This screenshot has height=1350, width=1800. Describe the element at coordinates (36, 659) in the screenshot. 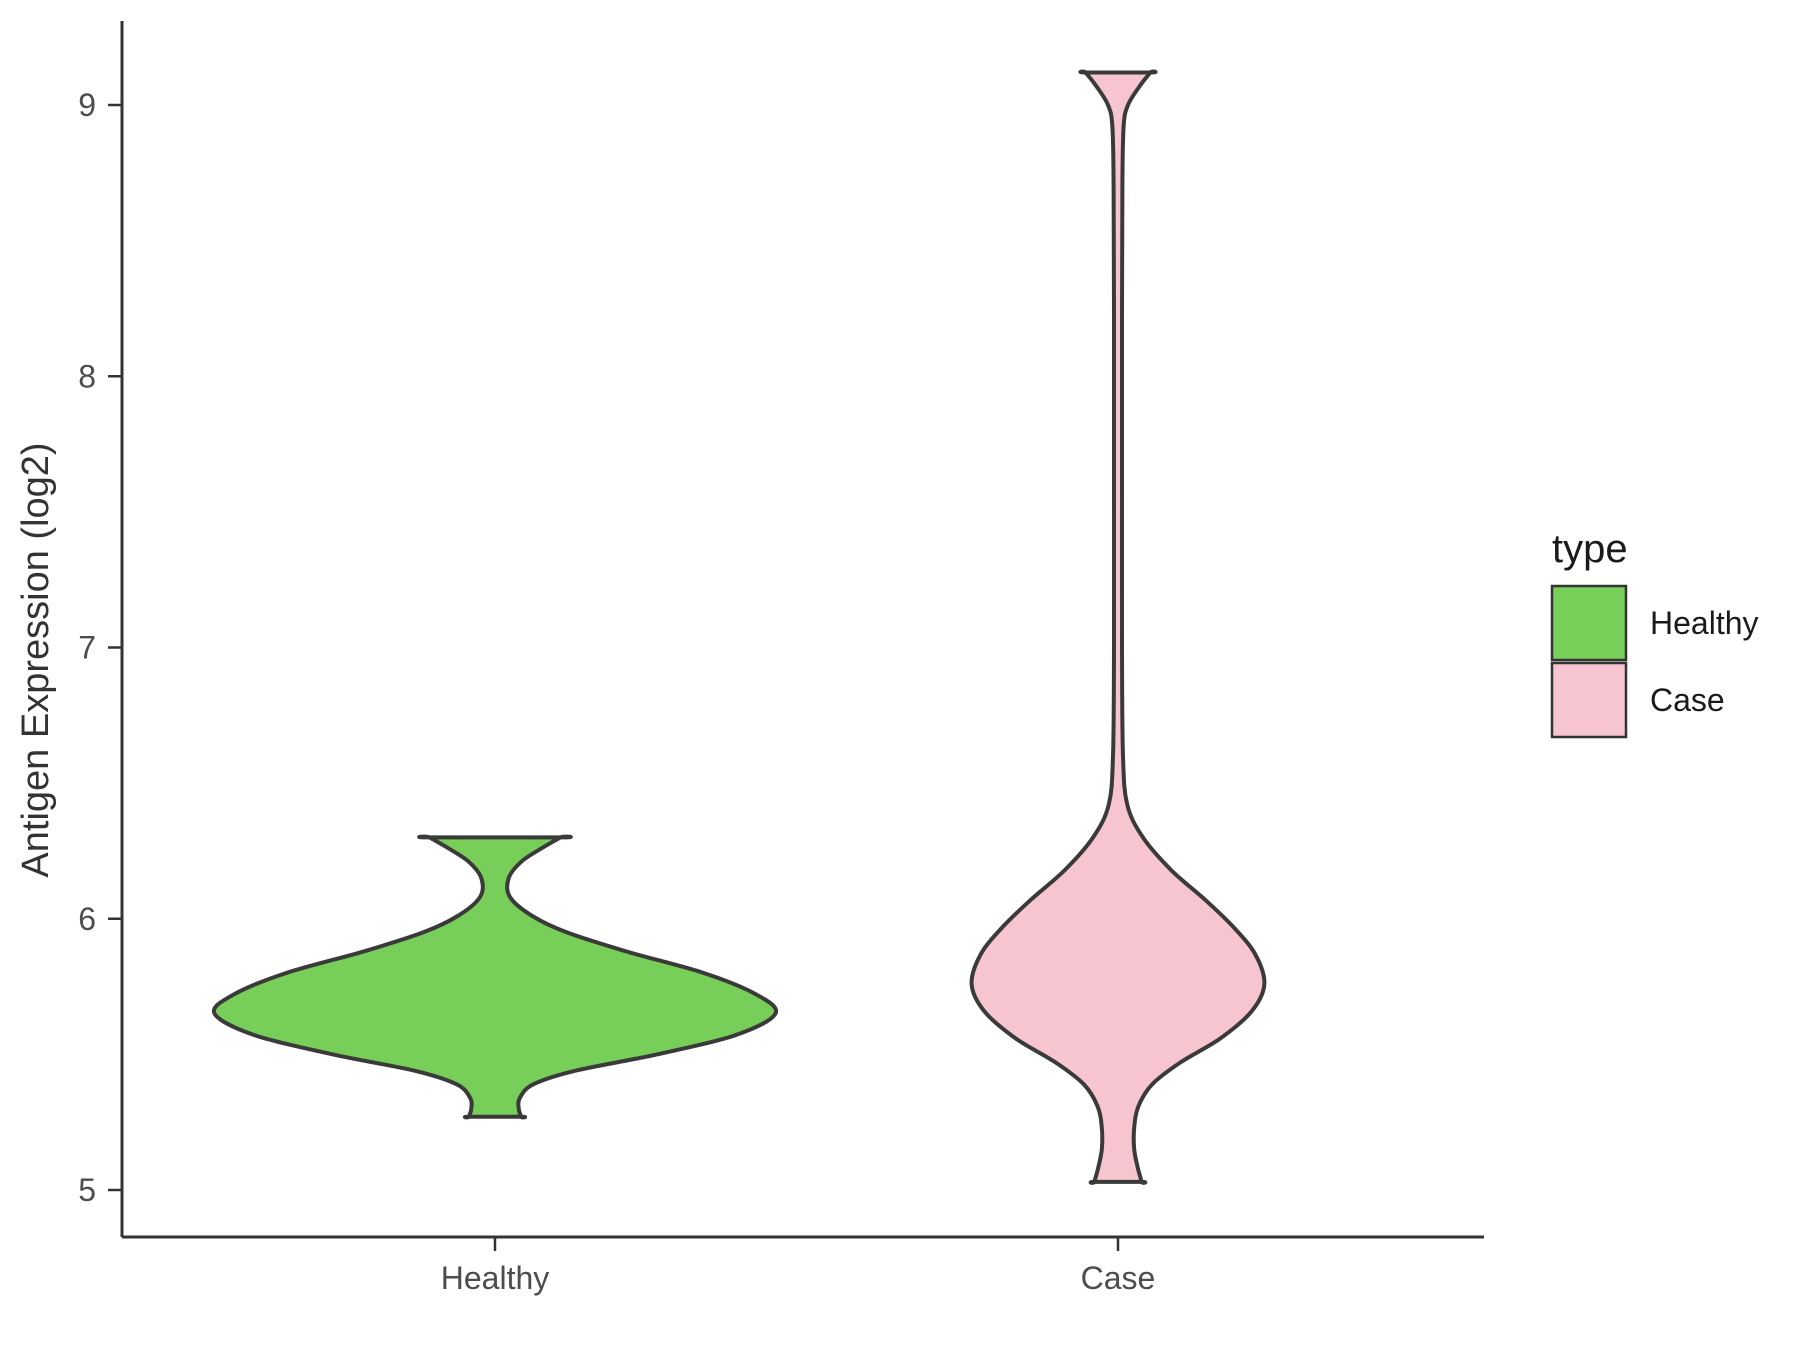

I see `y-axis-title: Antigen Expression (log2)` at that location.